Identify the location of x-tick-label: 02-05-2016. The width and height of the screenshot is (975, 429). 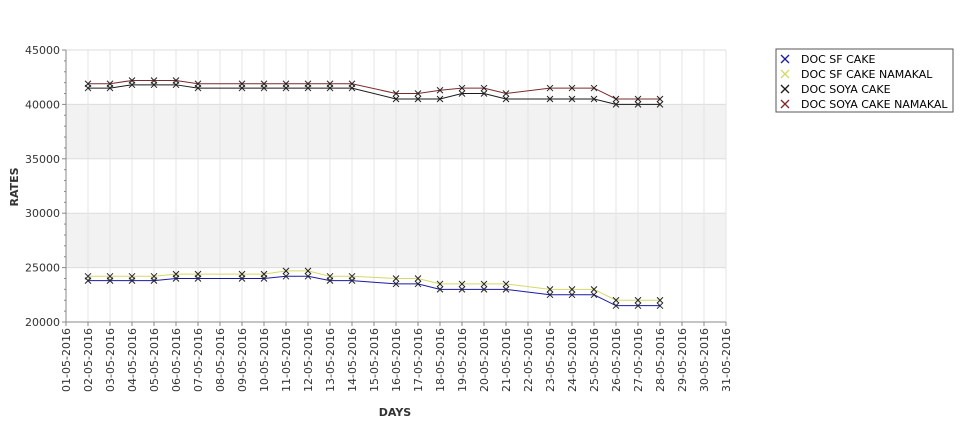
(88, 360).